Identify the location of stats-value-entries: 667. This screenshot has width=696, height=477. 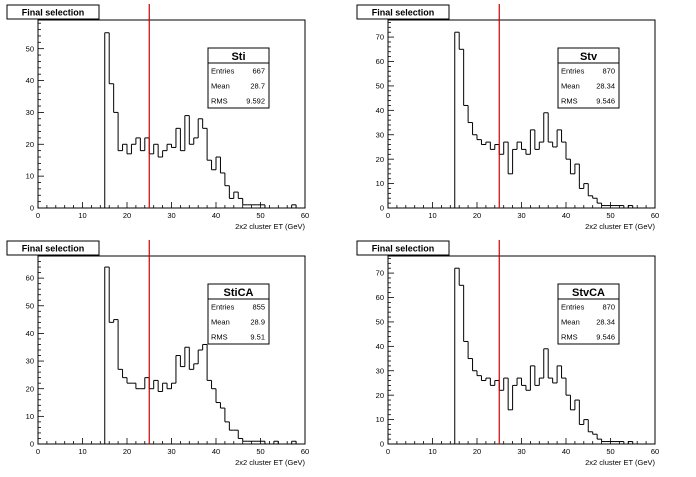
(258, 71).